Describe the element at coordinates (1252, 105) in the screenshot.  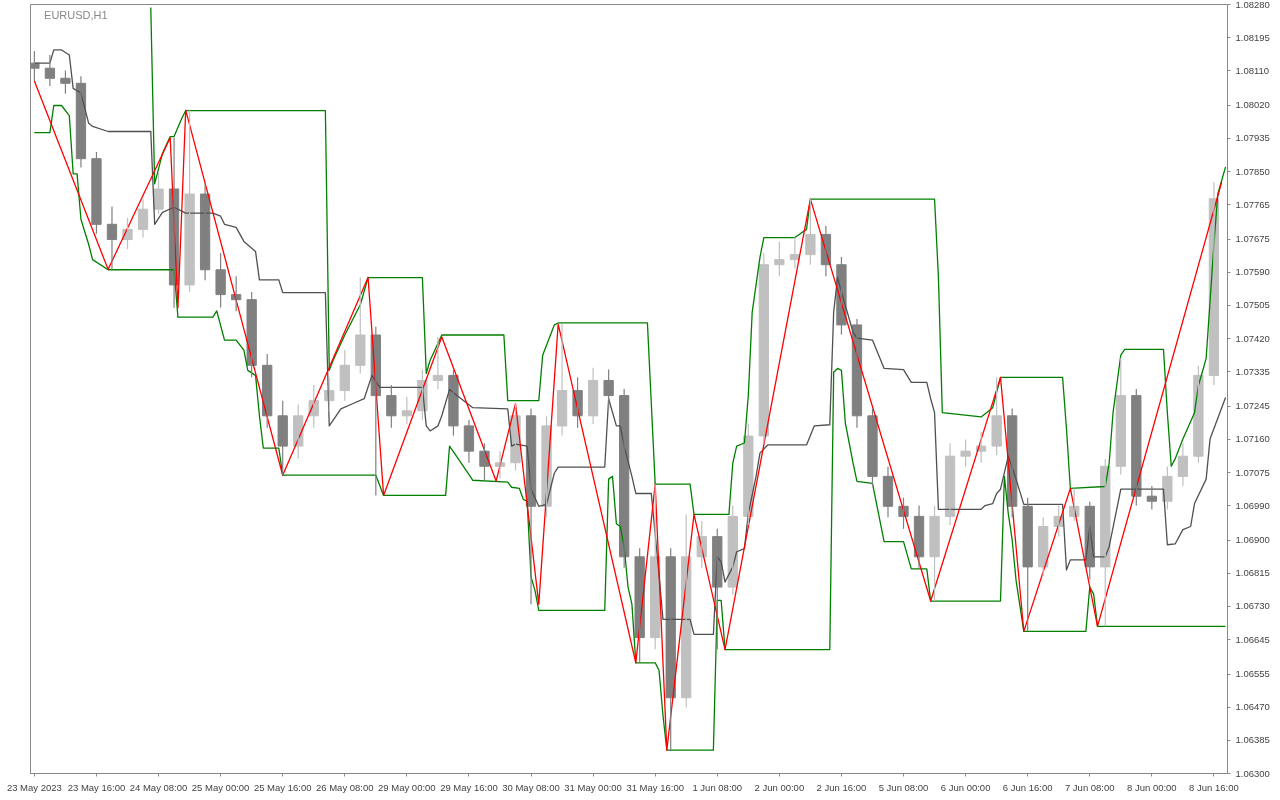
I see `y-tick-label: 1.08020` at that location.